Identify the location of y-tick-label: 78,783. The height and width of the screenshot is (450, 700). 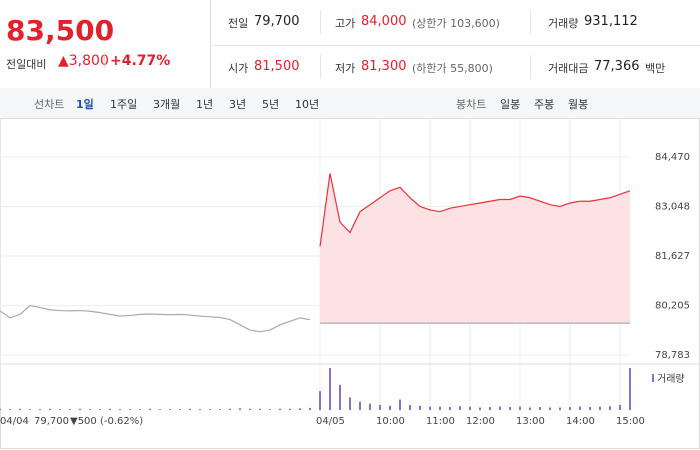
(672, 355).